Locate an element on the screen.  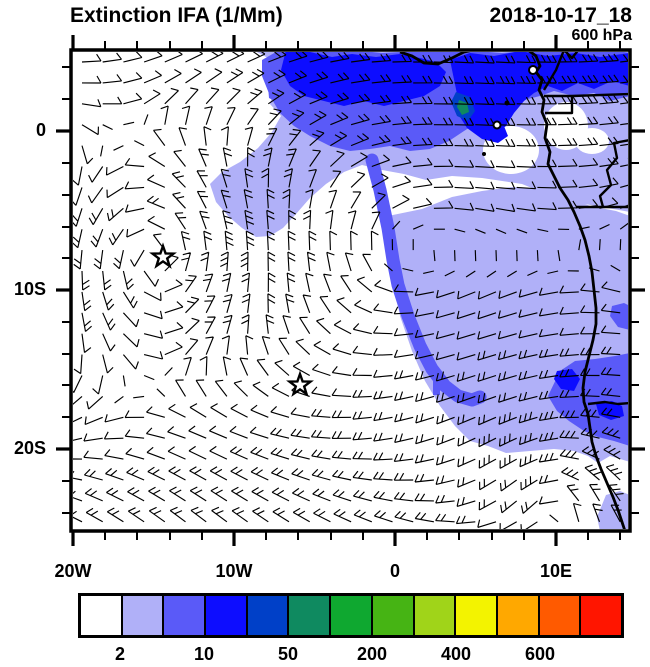
pressure-level-label: 600 hPa is located at coordinates (601, 35).